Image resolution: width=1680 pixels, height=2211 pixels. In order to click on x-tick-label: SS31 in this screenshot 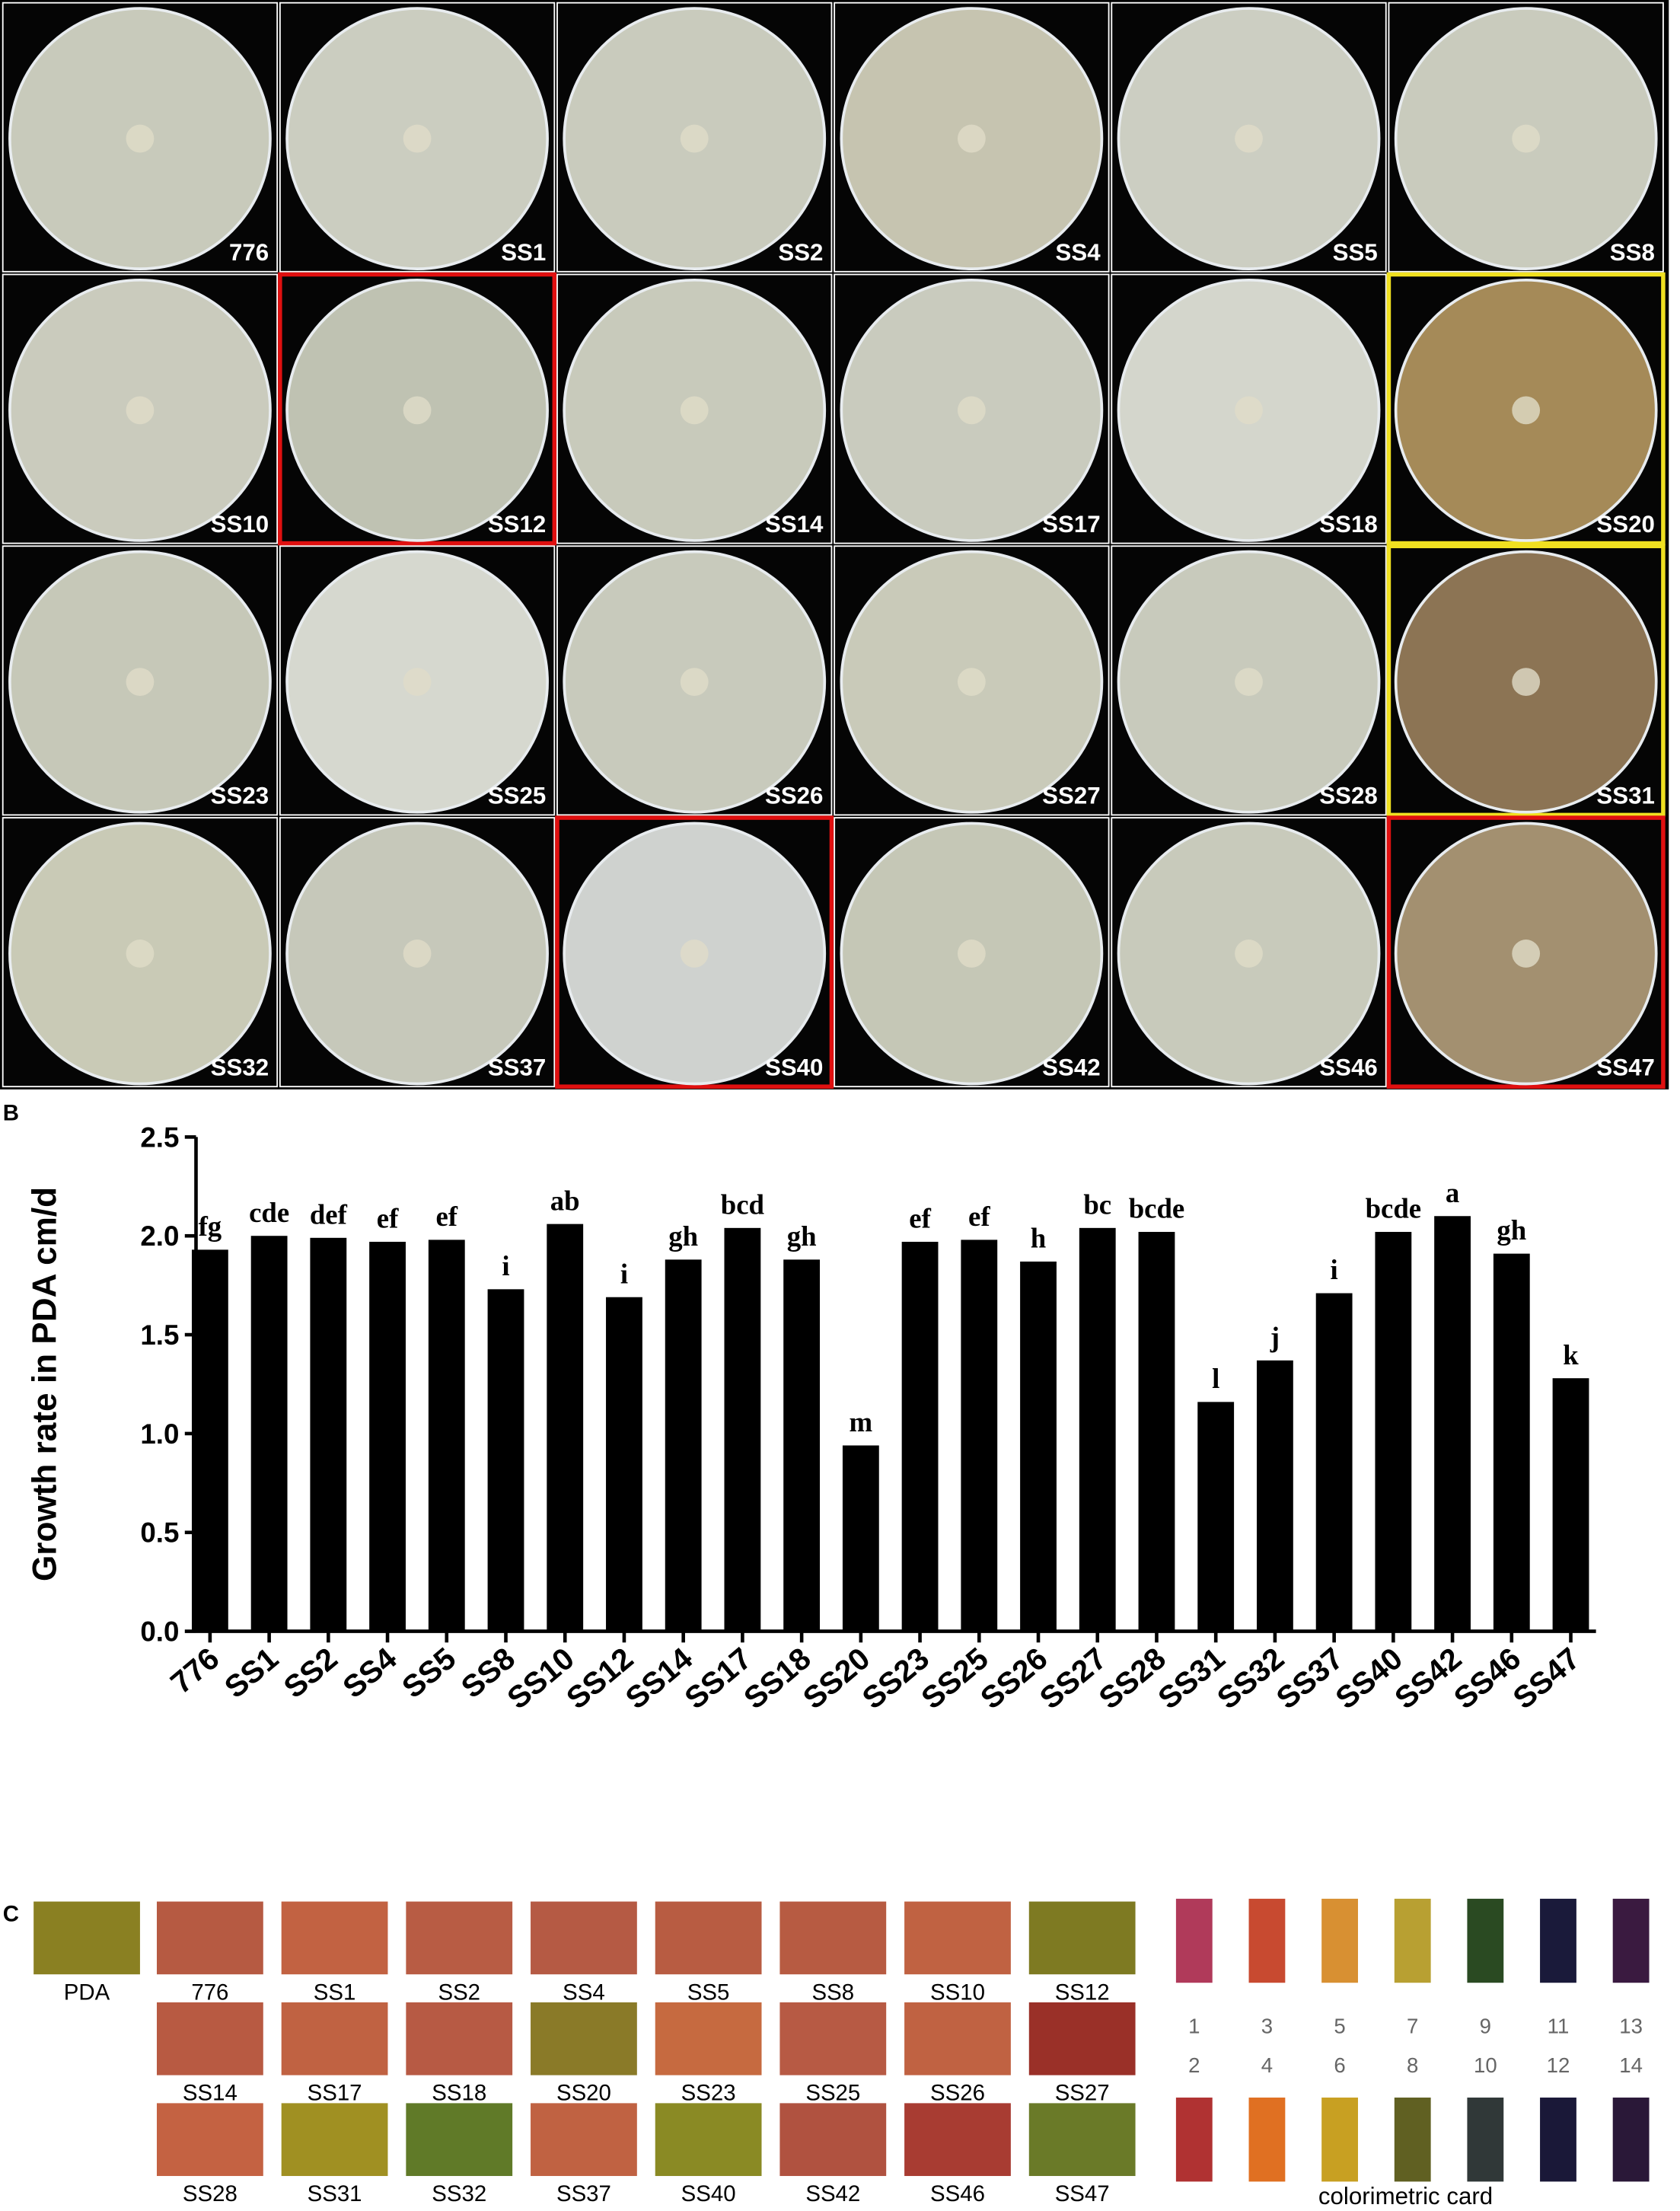, I will do `click(1191, 1678)`.